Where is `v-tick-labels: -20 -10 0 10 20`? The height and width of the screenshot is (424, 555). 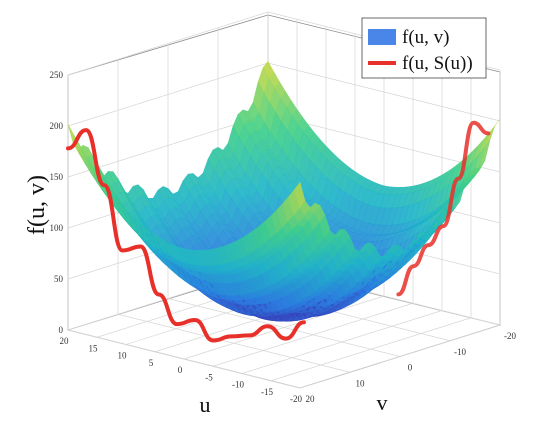 v-tick-labels: -20 -10 0 10 20 is located at coordinates (411, 367).